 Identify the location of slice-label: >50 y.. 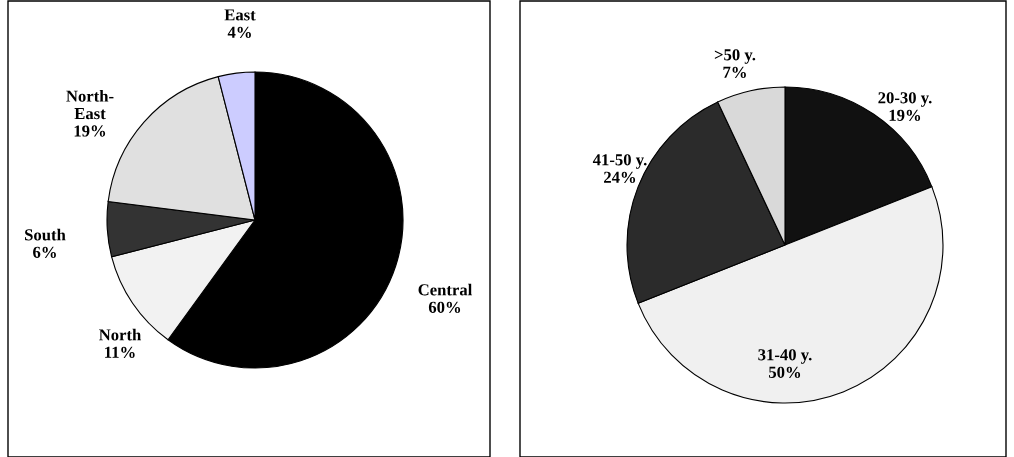
(735, 56).